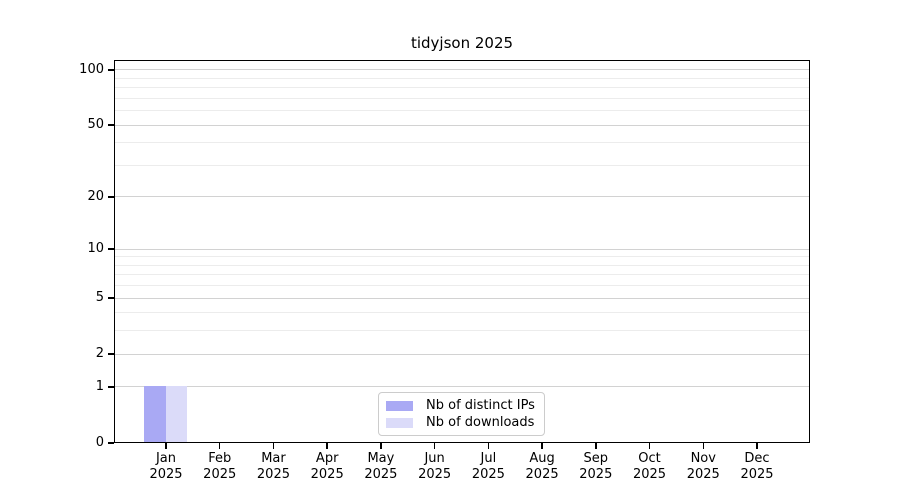 The width and height of the screenshot is (900, 500). What do you see at coordinates (649, 458) in the screenshot?
I see `x-tick-label-month-oct: Oct` at bounding box center [649, 458].